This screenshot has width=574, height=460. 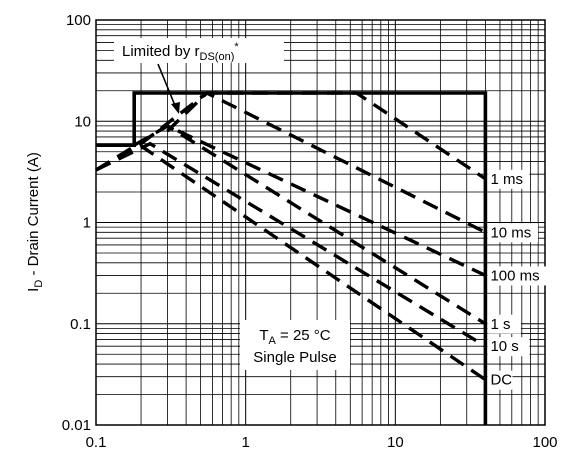 What do you see at coordinates (76, 425) in the screenshot?
I see `y-tick-label: 0.01` at bounding box center [76, 425].